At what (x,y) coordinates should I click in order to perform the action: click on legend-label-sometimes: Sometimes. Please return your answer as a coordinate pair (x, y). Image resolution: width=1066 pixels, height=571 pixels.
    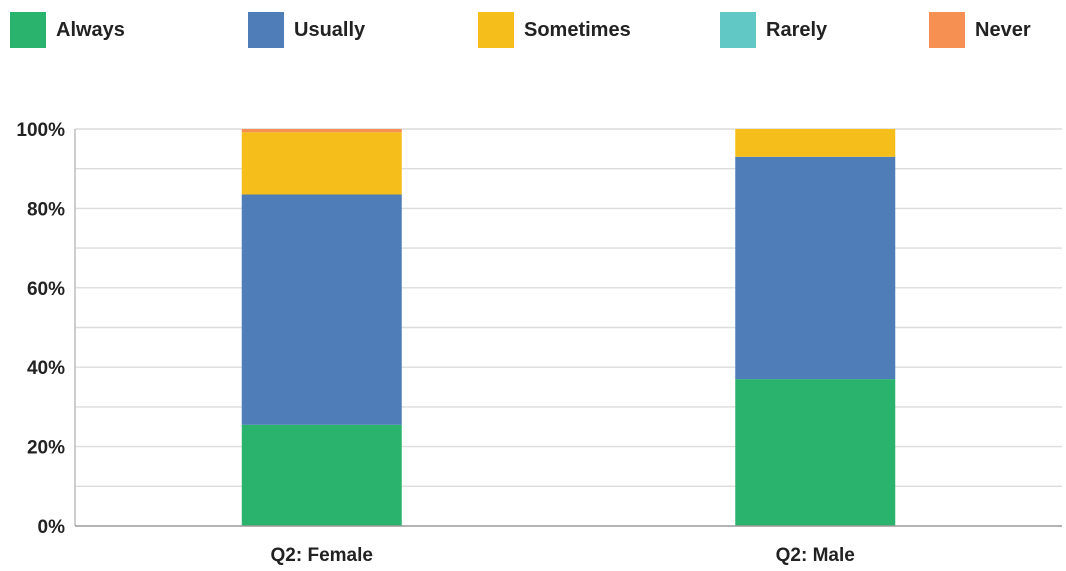
    Looking at the image, I should click on (577, 29).